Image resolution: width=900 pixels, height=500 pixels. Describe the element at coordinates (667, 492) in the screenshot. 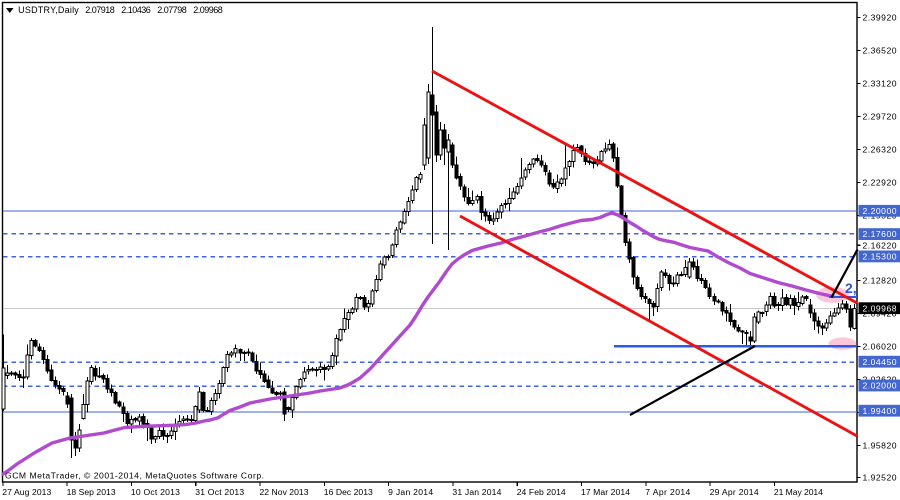

I see `svg-text: 7 Apr 2014` at that location.